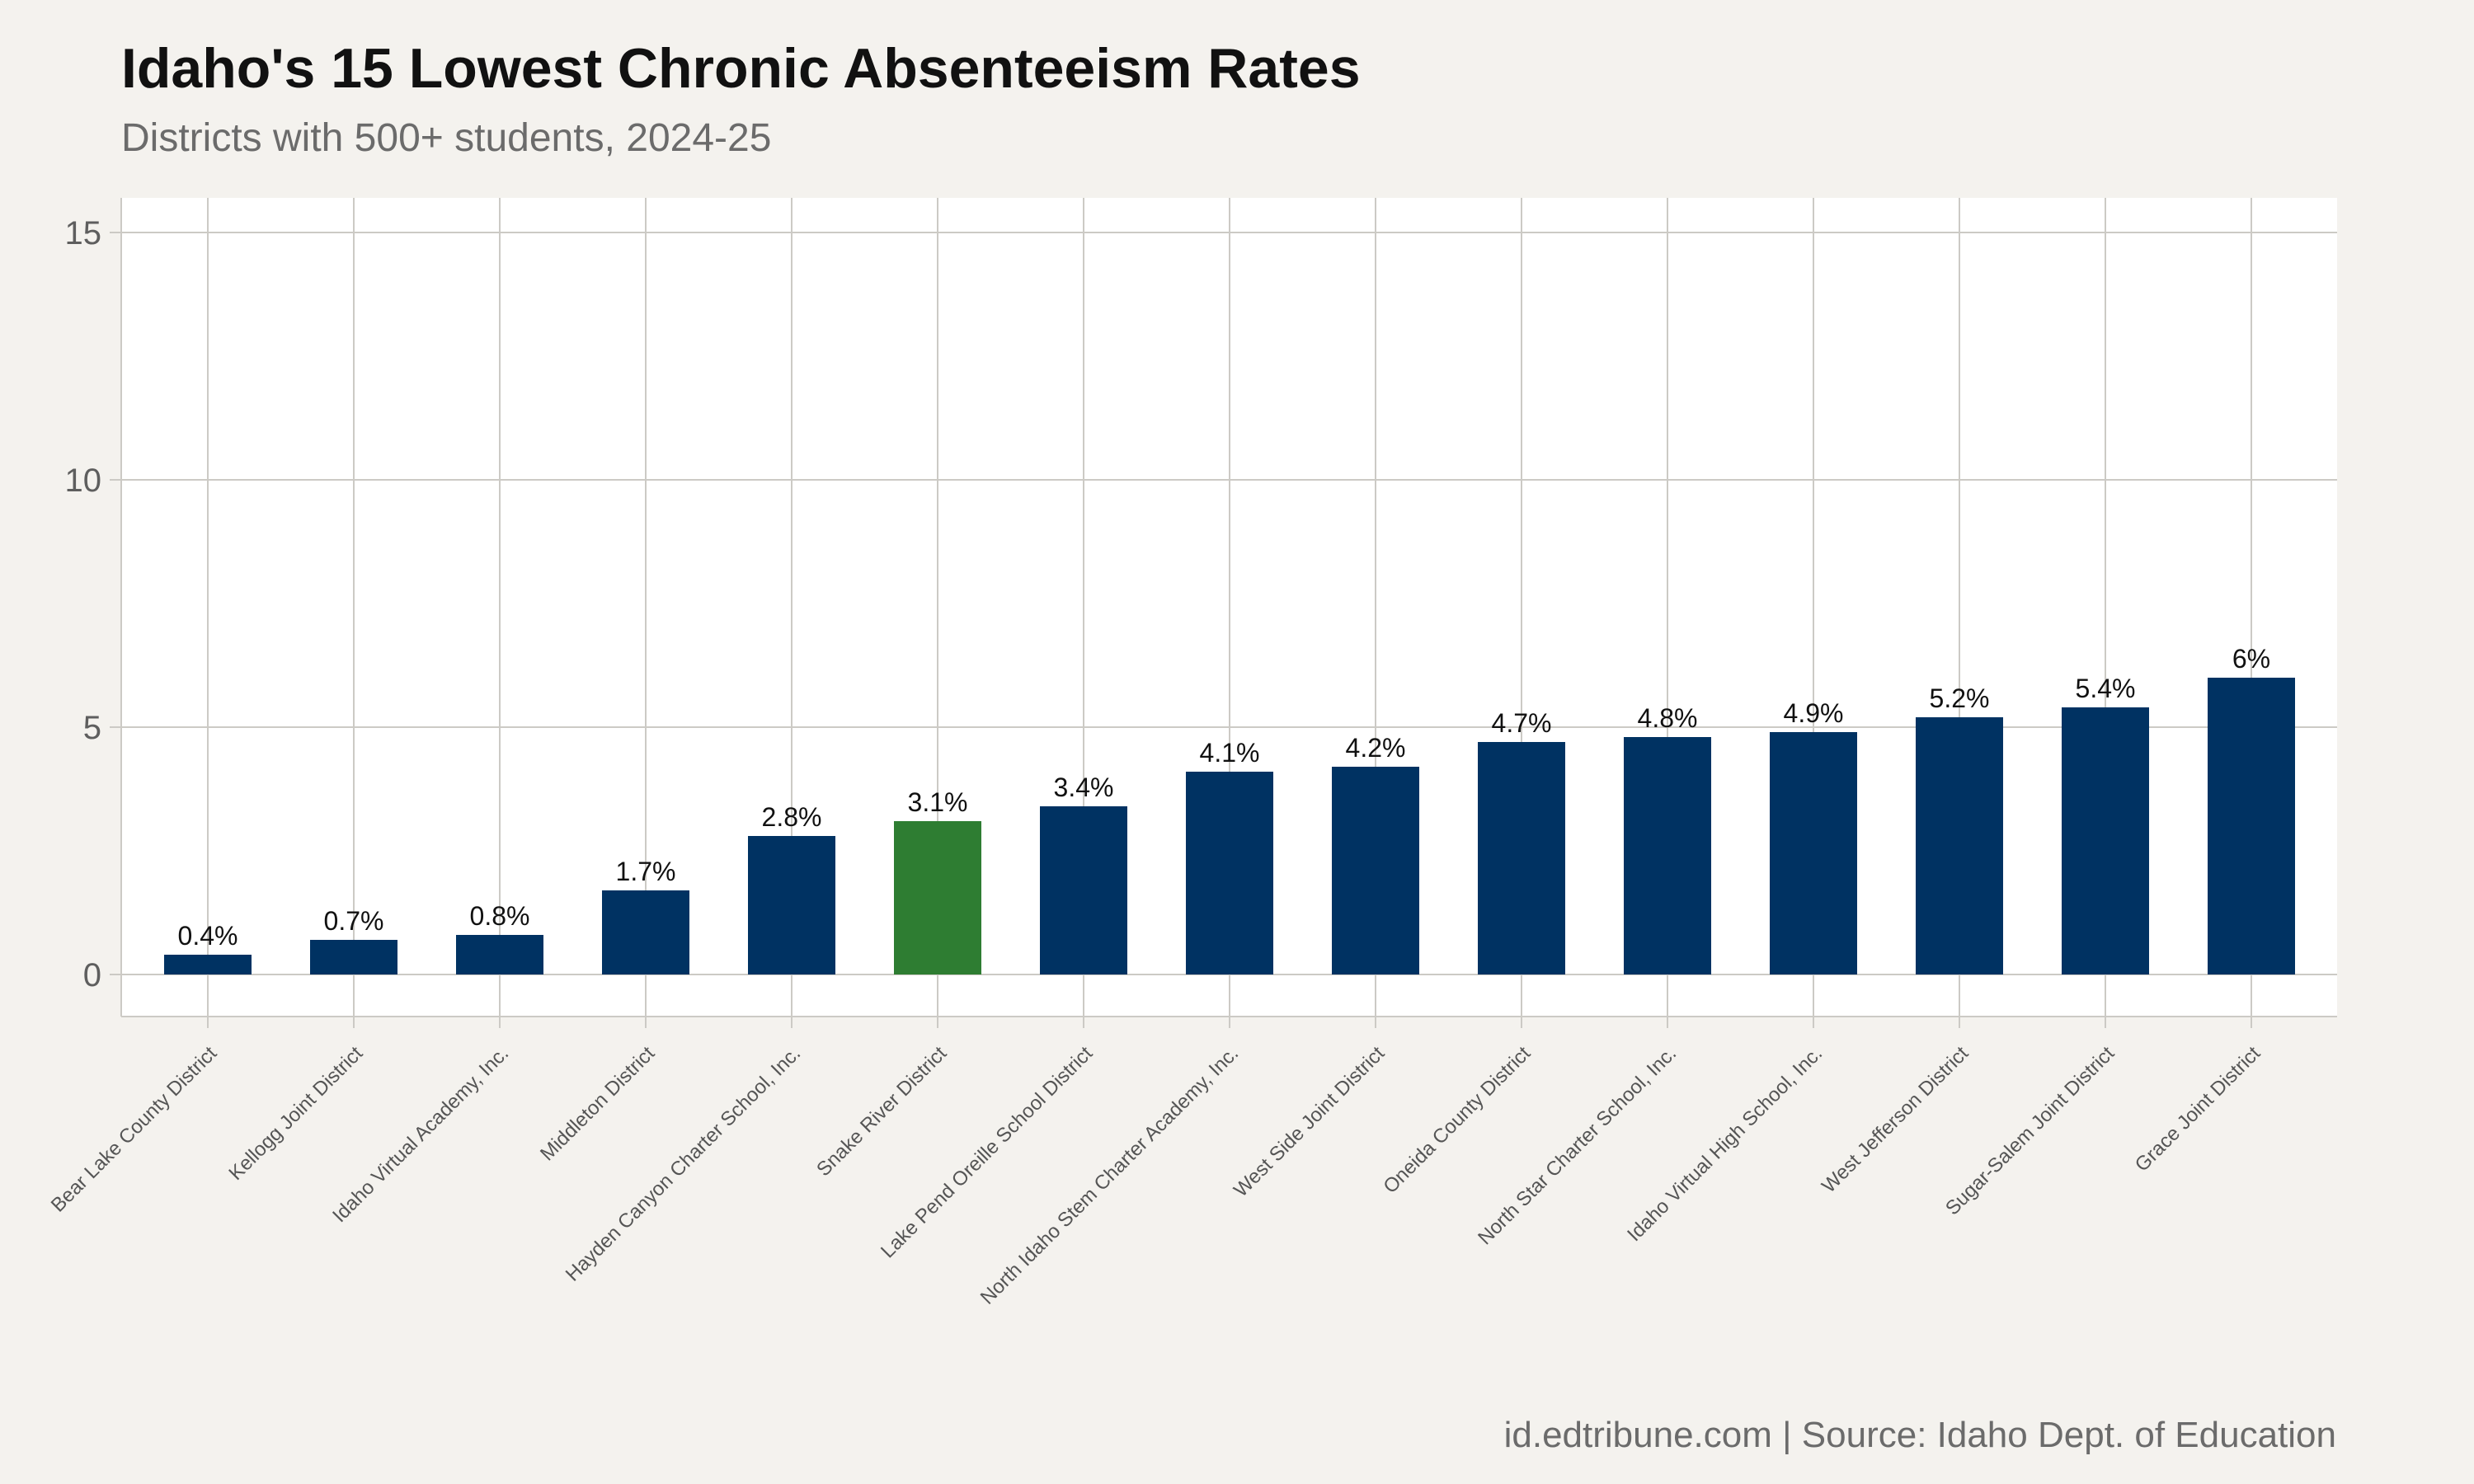 This screenshot has width=2474, height=1484. What do you see at coordinates (1814, 713) in the screenshot?
I see `bar-value-label: 4.9%` at bounding box center [1814, 713].